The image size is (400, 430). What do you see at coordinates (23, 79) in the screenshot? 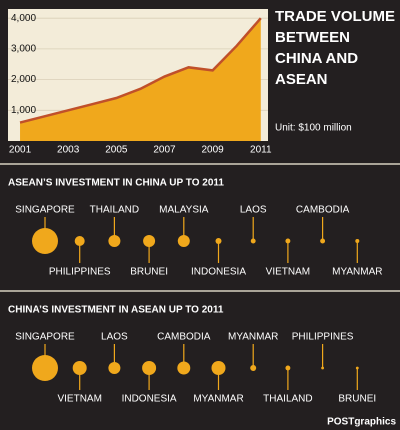
I see `y-tick-label: 2,000` at bounding box center [23, 79].